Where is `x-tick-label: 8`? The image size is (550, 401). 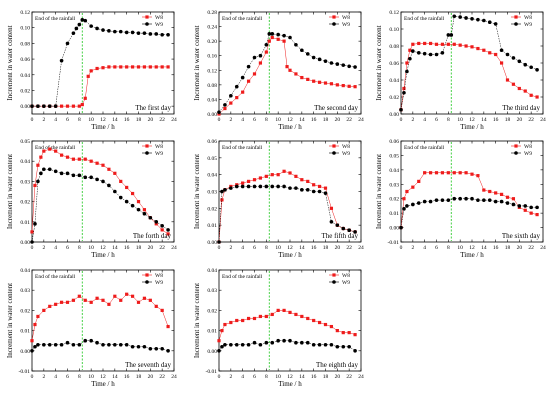 x-tick-label: 8 is located at coordinates (79, 377).